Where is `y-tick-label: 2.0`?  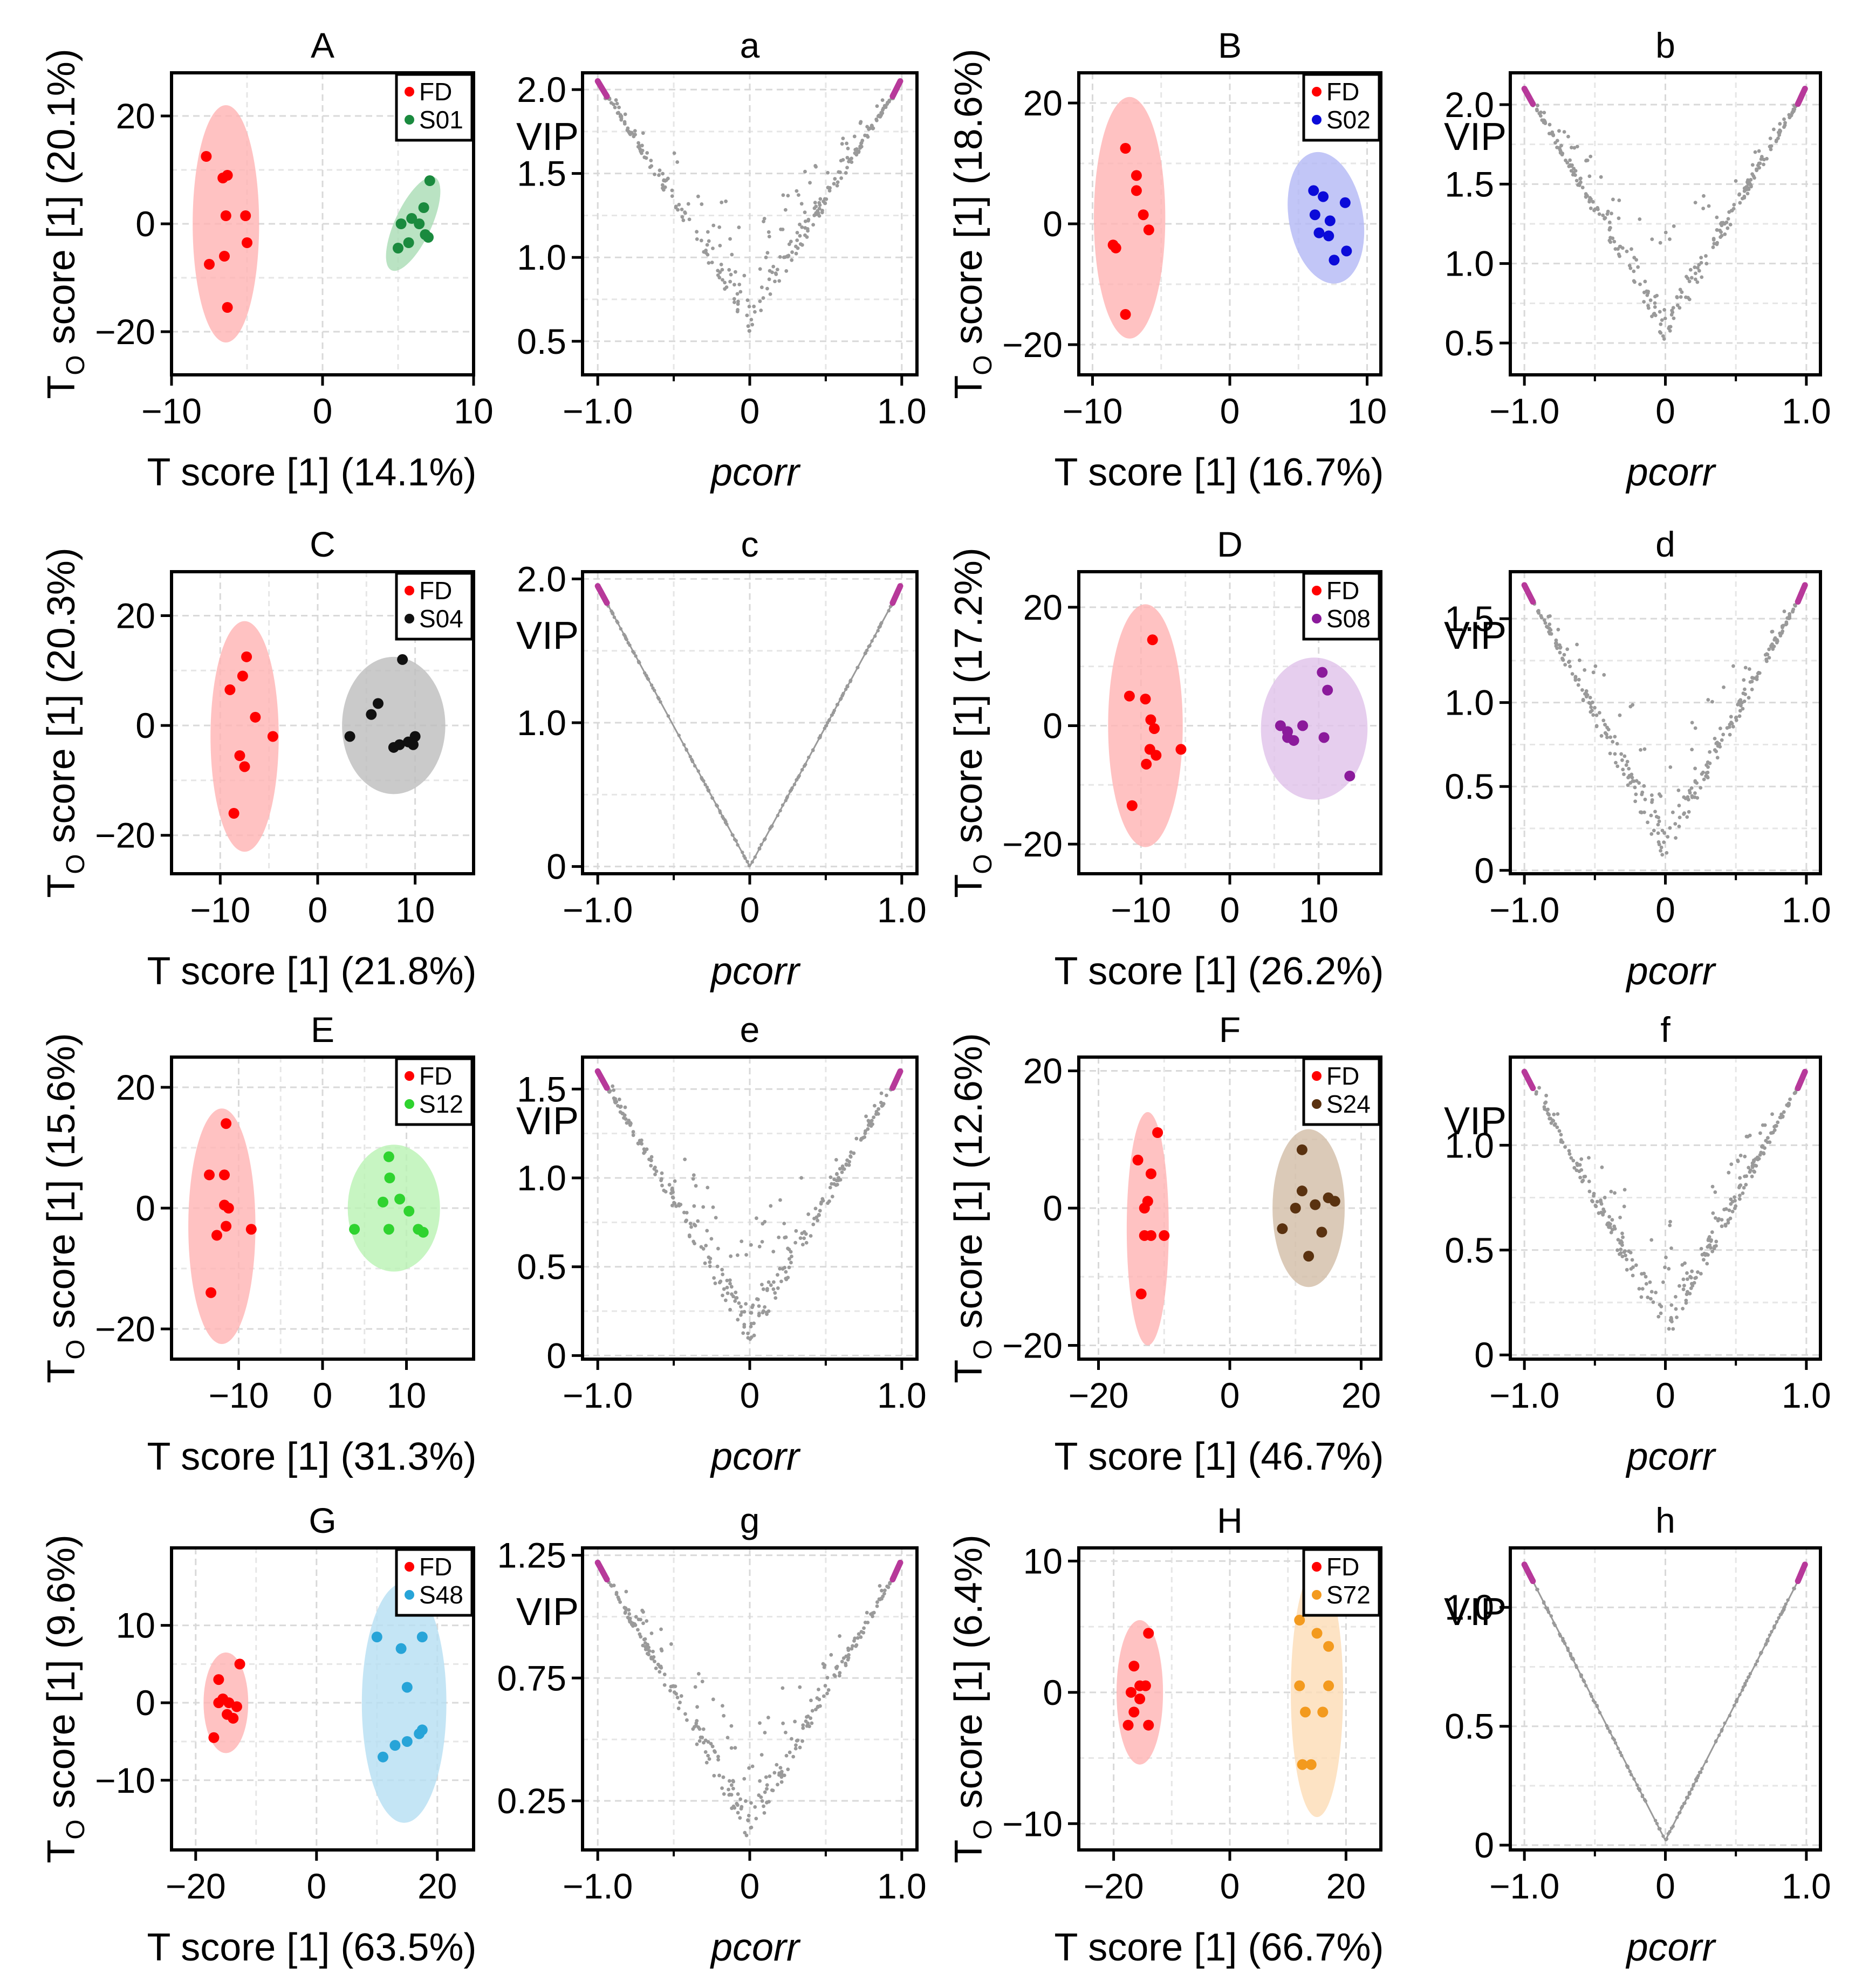
y-tick-label: 2.0 is located at coordinates (542, 579).